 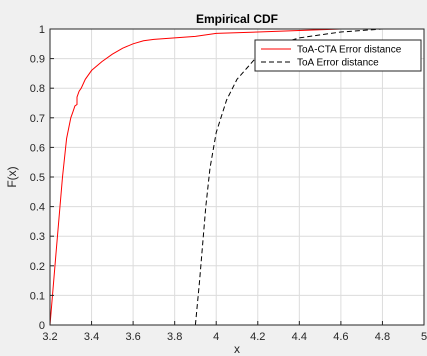 I want to click on x-tick-label: 3.8, so click(x=174, y=337).